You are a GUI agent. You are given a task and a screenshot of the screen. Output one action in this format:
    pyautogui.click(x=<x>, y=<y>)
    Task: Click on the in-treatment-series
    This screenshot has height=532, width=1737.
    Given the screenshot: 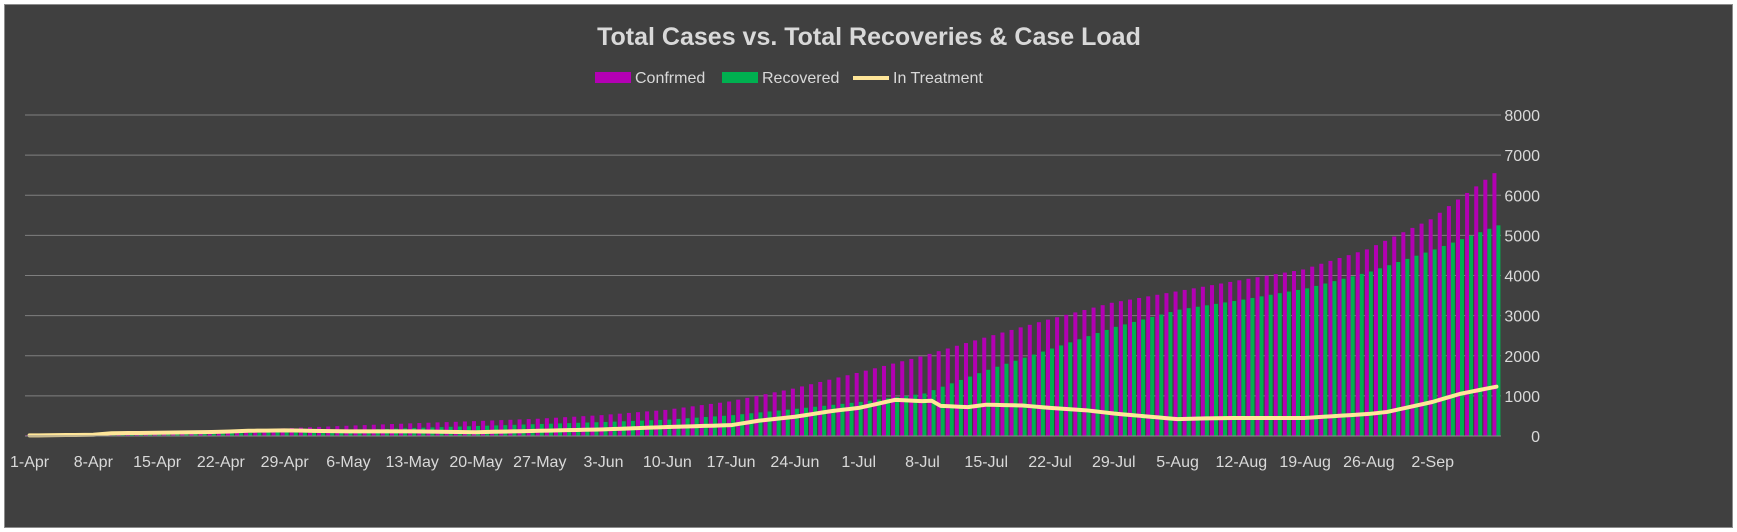 What is the action you would take?
    pyautogui.click(x=763, y=411)
    